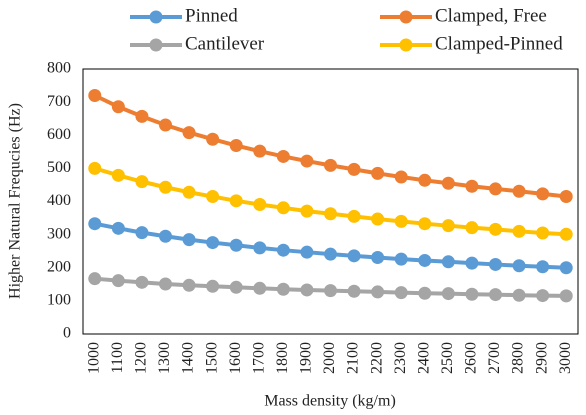 This screenshot has height=415, width=586. I want to click on x-tick-label: 2700, so click(494, 358).